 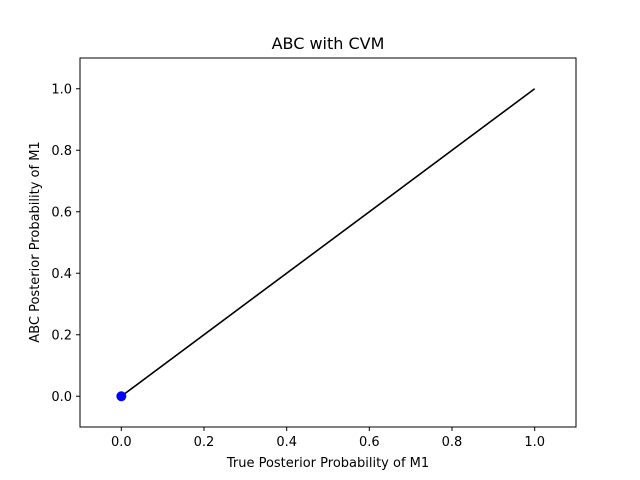 I want to click on x-tick-label: 0.2, so click(x=204, y=442).